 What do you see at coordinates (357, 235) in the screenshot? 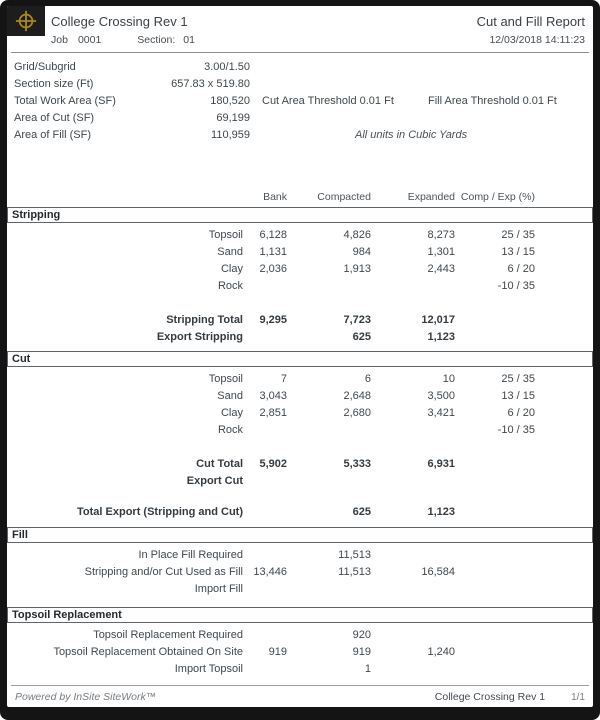
I see `cell-compacted: 4,826` at bounding box center [357, 235].